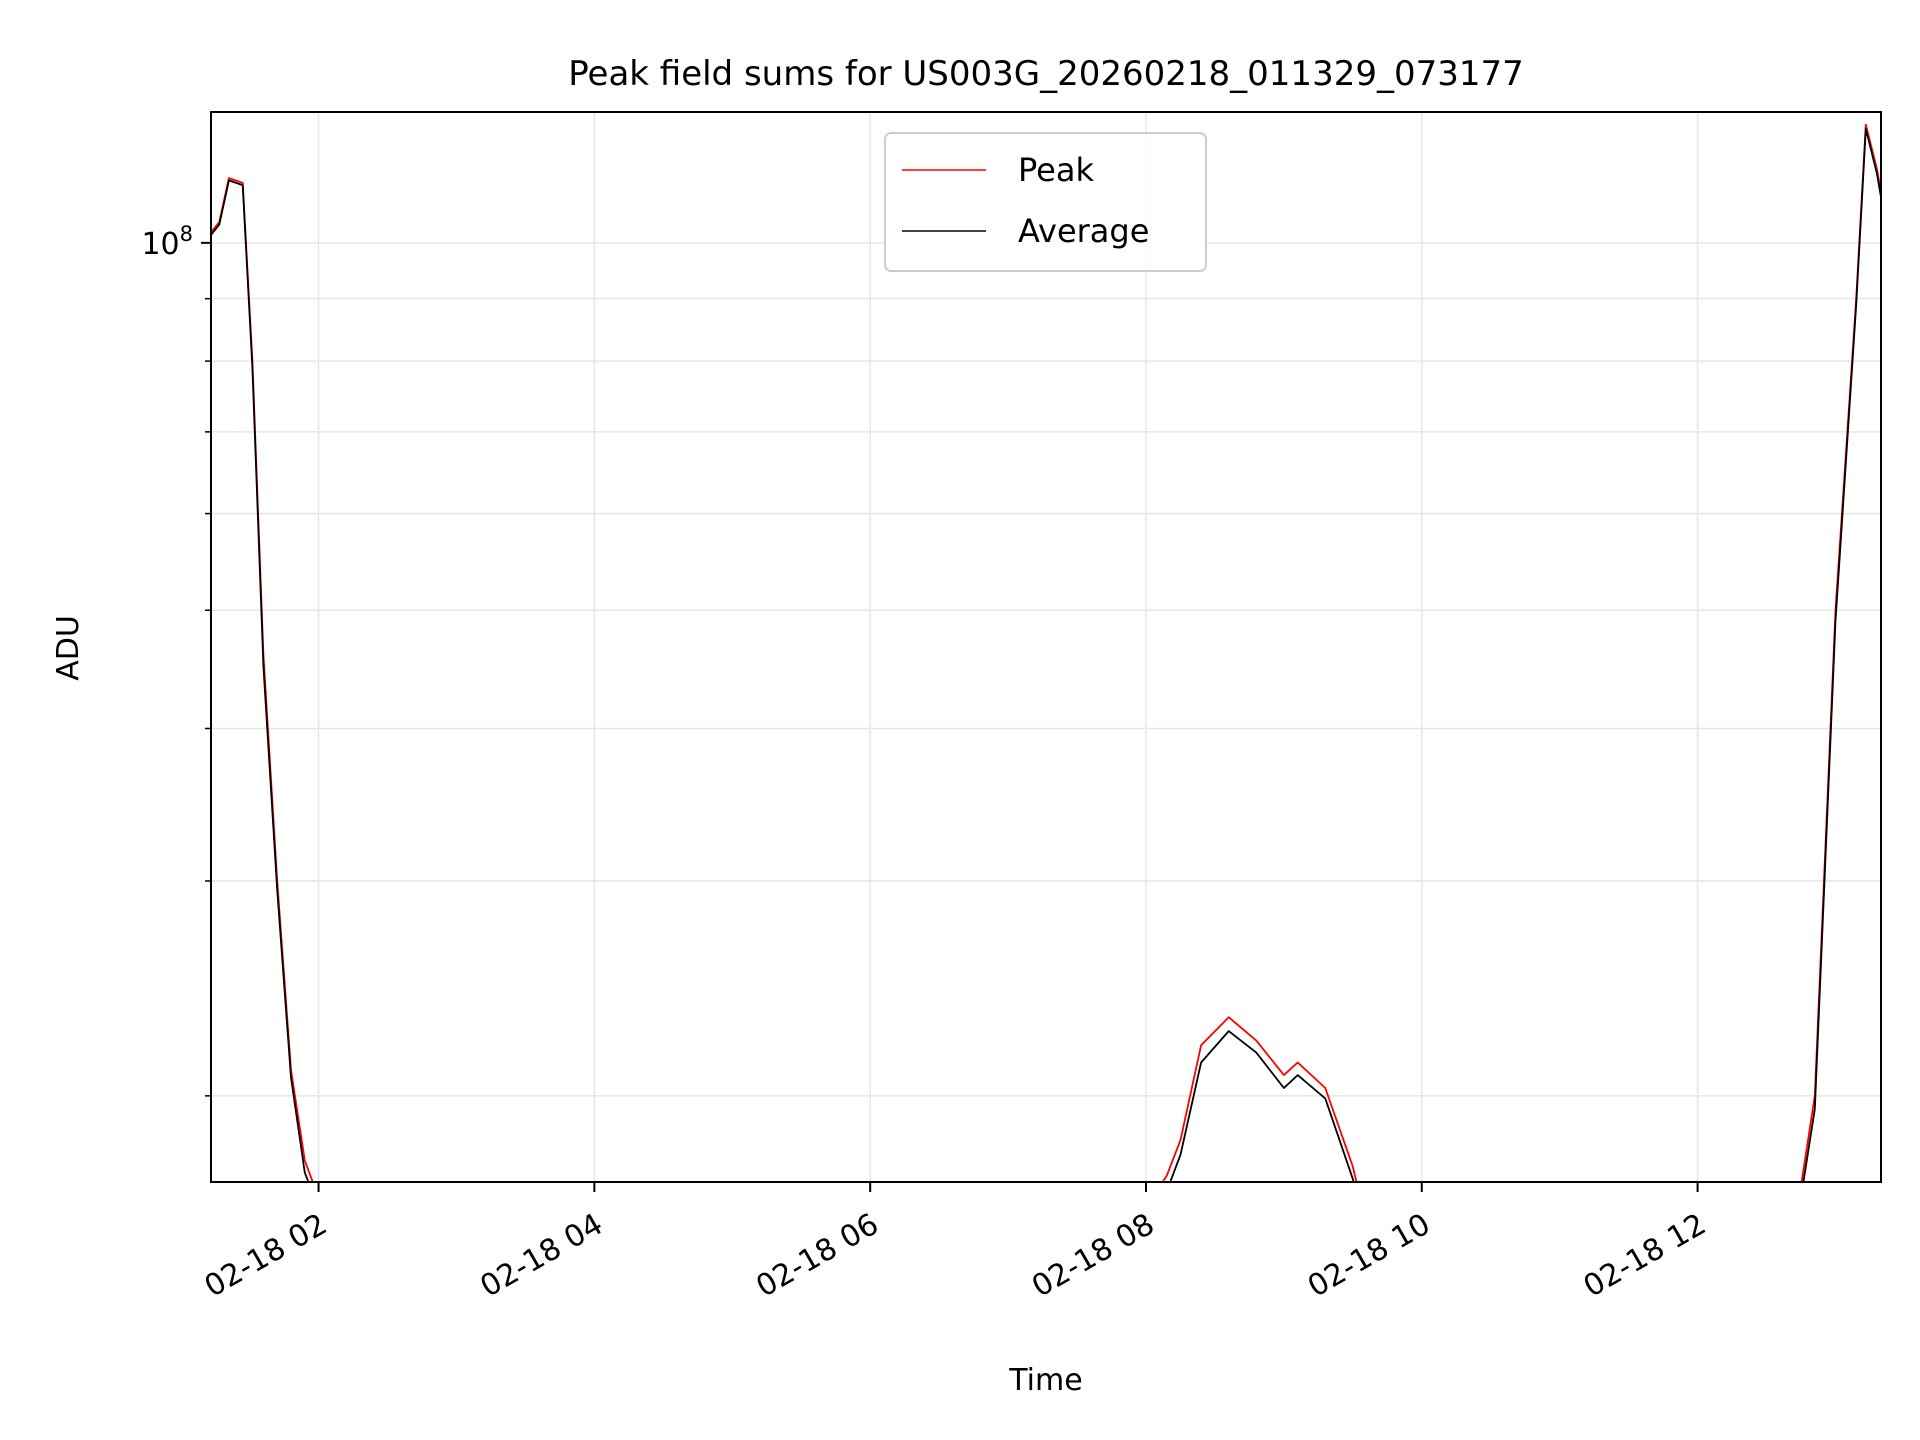  I want to click on y-axis-label: ADU, so click(68, 648).